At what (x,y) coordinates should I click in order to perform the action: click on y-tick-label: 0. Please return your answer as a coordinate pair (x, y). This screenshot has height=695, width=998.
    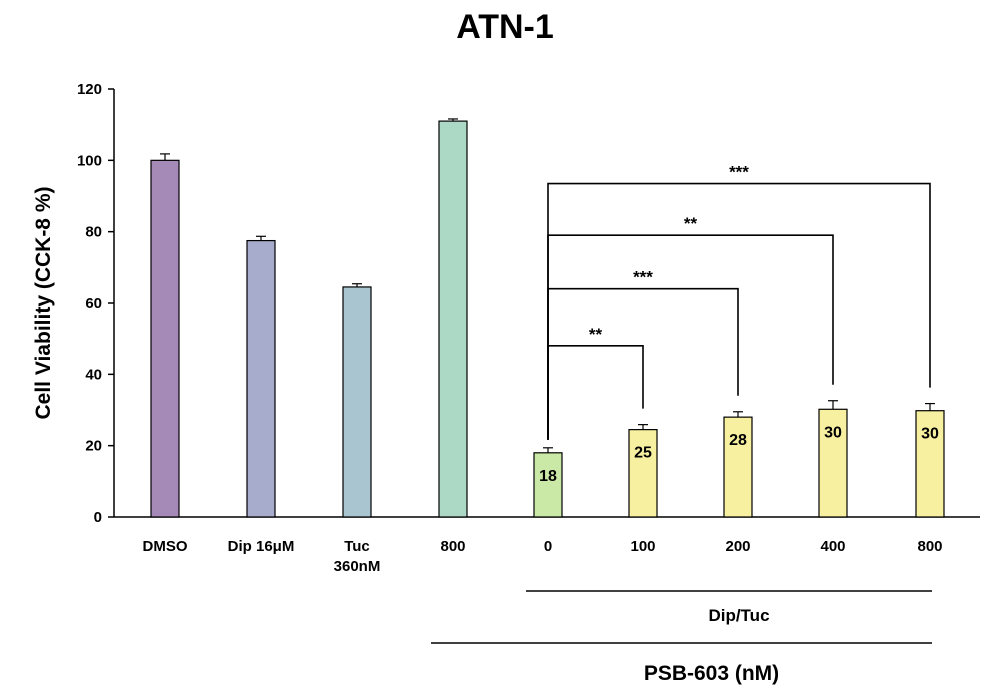
    Looking at the image, I should click on (98, 517).